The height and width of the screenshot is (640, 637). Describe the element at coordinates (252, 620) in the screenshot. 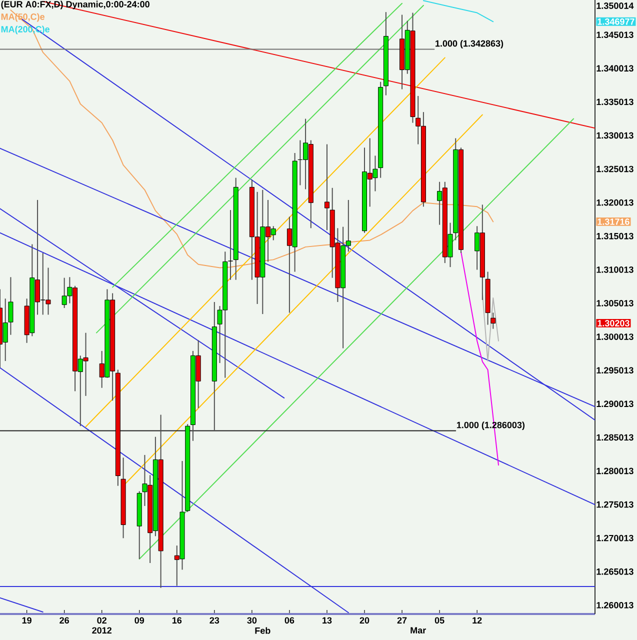

I see `x-tick-label: 30` at that location.